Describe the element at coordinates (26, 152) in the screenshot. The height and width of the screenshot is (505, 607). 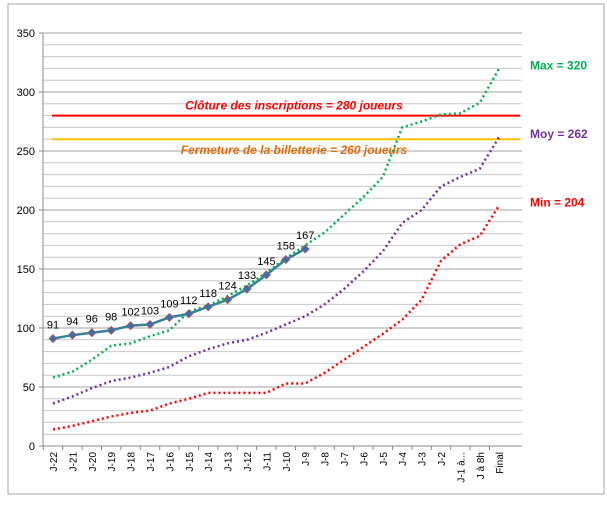
I see `y-tick-label: 250` at that location.